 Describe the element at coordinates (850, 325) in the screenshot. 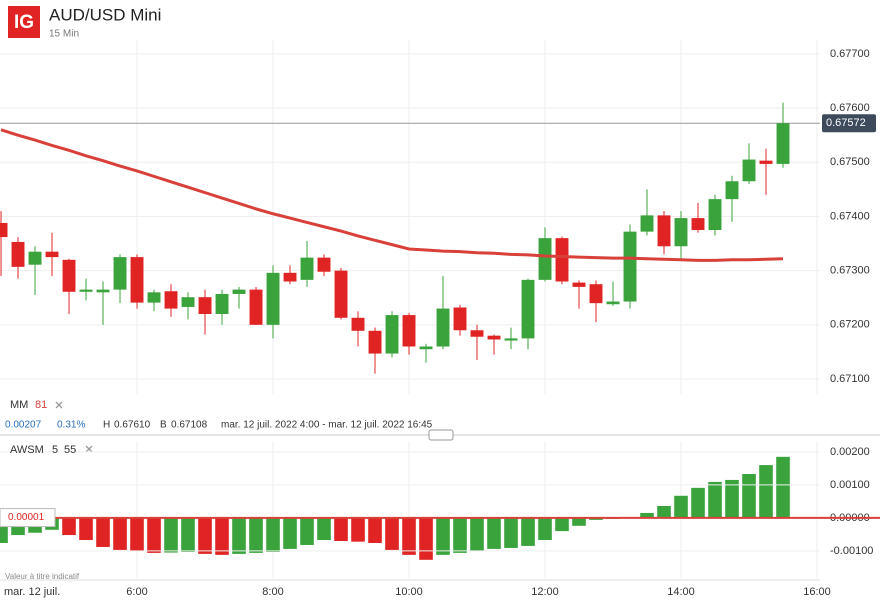

I see `y-tick-label: 0.67200` at that location.